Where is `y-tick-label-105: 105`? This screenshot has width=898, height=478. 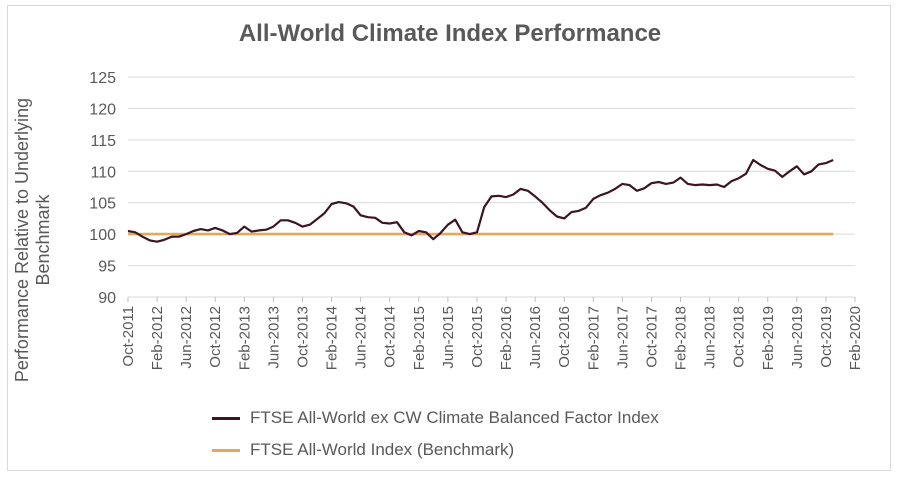 y-tick-label-105: 105 is located at coordinates (102, 204).